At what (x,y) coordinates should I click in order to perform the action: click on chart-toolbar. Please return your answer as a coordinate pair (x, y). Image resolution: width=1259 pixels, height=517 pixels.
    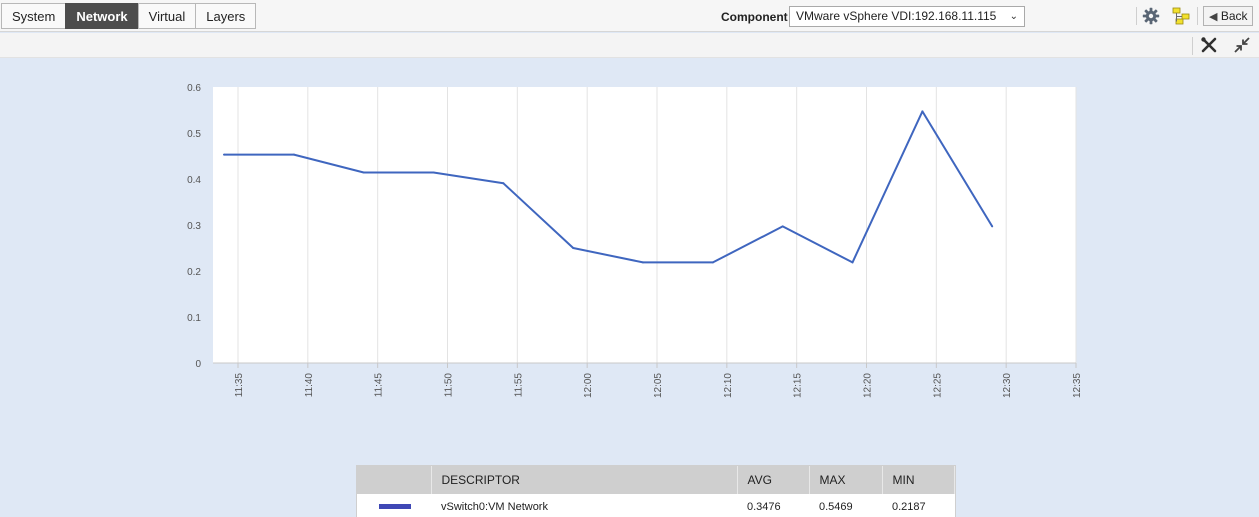
    Looking at the image, I should click on (629, 45).